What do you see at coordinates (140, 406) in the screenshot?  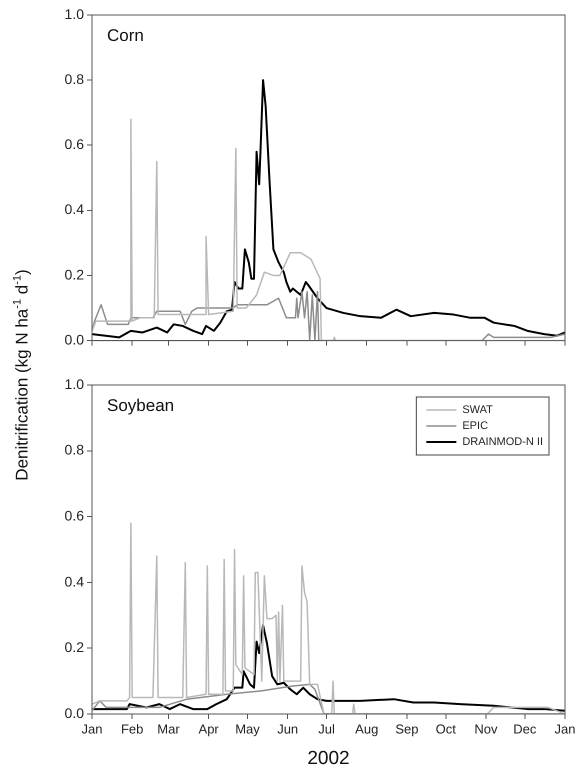 I see `text: Soybean` at bounding box center [140, 406].